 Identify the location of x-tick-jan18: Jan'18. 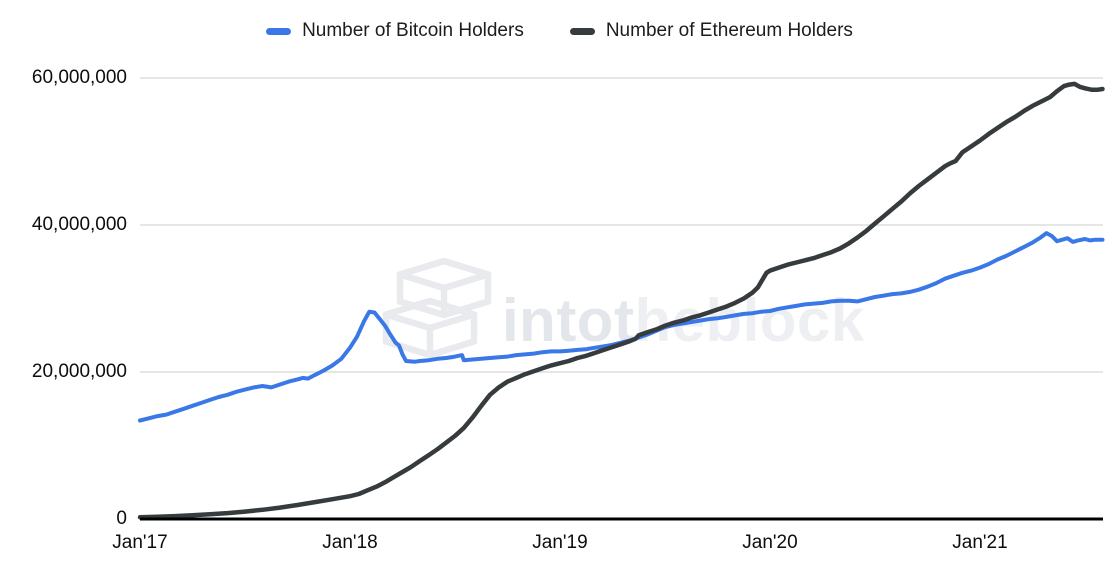
(350, 542).